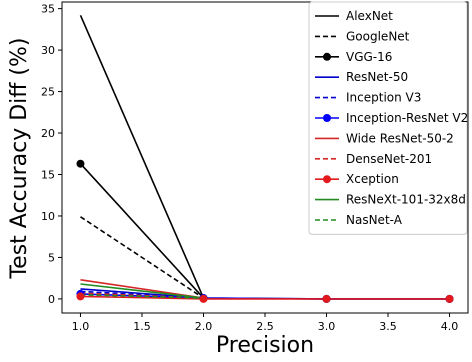 The width and height of the screenshot is (472, 362). What do you see at coordinates (450, 326) in the screenshot?
I see `x-tick-label: 4.0` at bounding box center [450, 326].